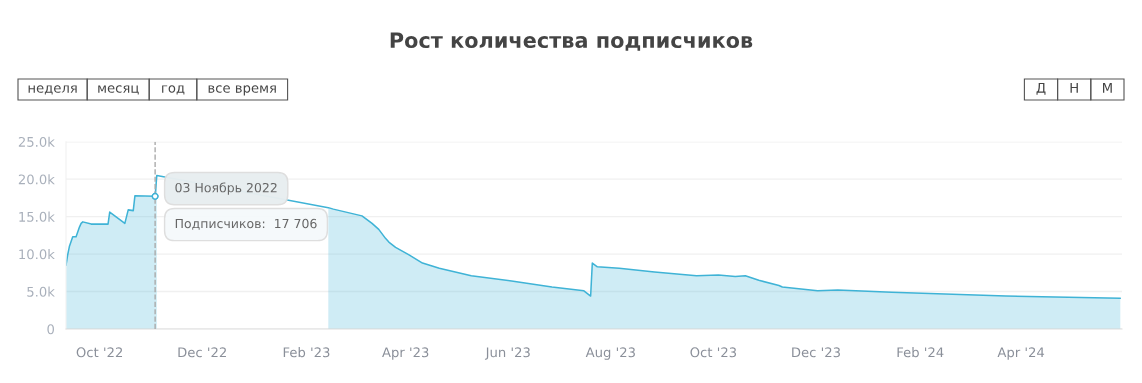 The width and height of the screenshot is (1142, 383). I want to click on x-tick-label: Apr '24, so click(1021, 353).